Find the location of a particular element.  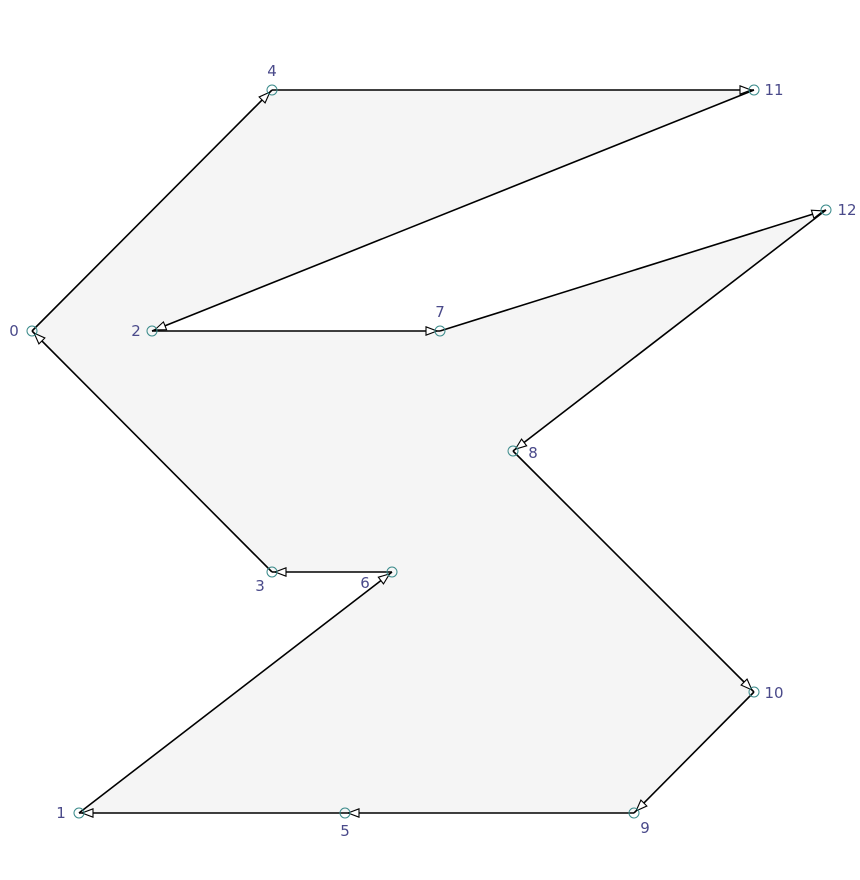

vertex-label-3: 3 is located at coordinates (260, 586).